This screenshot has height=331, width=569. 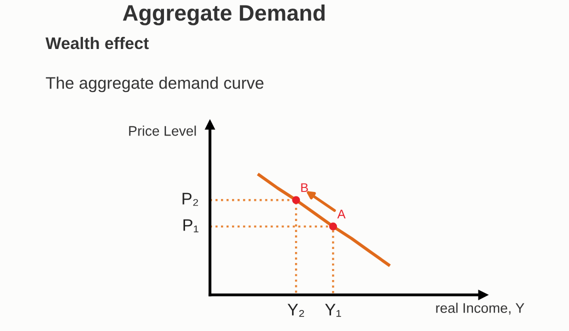 What do you see at coordinates (333, 310) in the screenshot?
I see `x-tick-label: Y₁` at bounding box center [333, 310].